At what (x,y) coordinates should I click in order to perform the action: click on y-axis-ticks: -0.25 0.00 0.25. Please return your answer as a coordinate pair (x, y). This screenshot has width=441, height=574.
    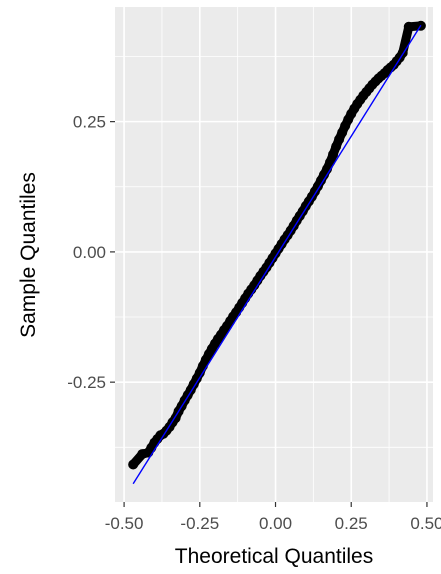
    Looking at the image, I should click on (91, 252).